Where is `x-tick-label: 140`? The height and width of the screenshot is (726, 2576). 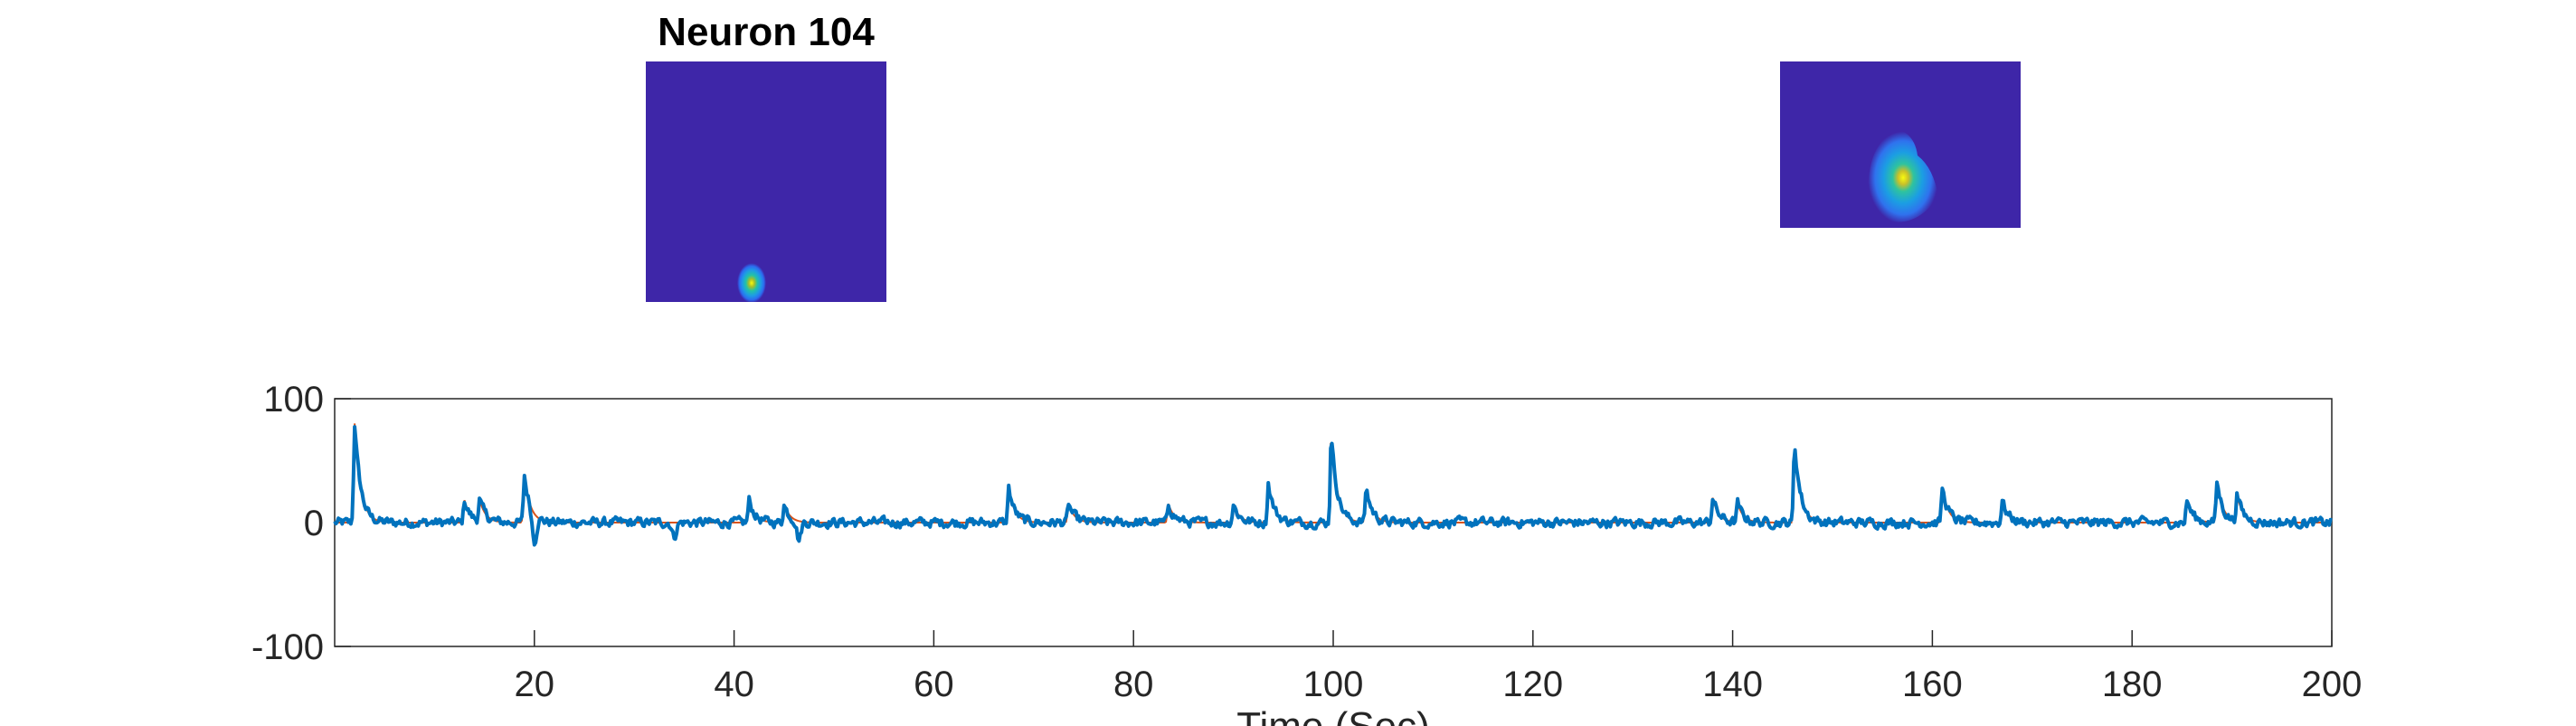
x-tick-label: 140 is located at coordinates (1732, 684).